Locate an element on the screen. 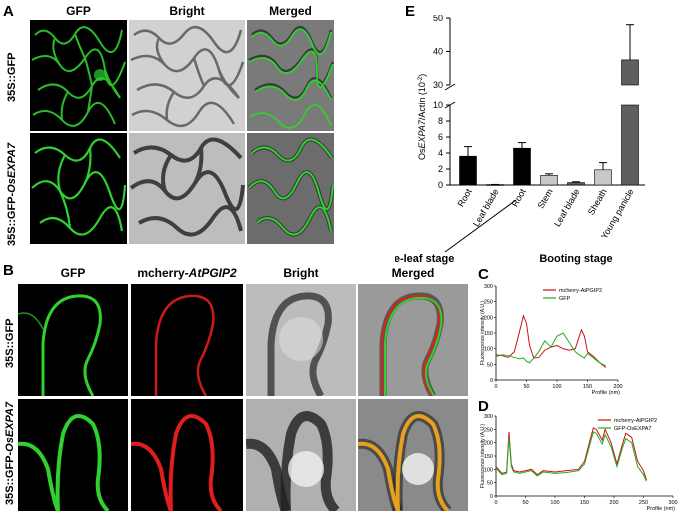  group-label-booting: Booting stage is located at coordinates (575, 259).